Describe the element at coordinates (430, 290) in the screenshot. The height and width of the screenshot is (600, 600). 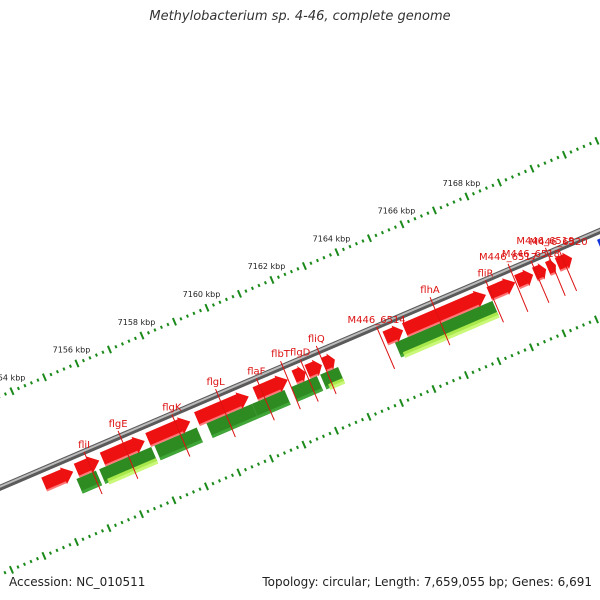
I see `gene-label: flhA` at that location.